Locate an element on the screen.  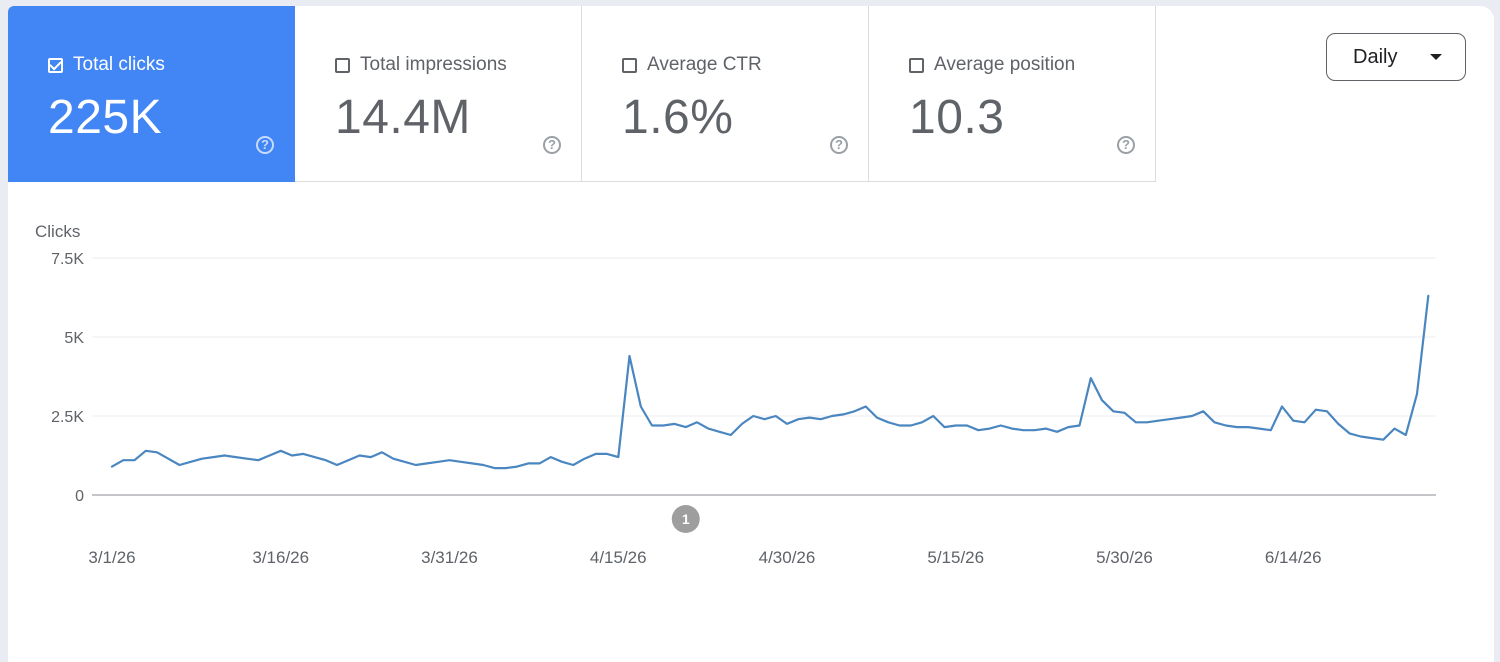
y-tick-label: 7.5K is located at coordinates (67, 259).